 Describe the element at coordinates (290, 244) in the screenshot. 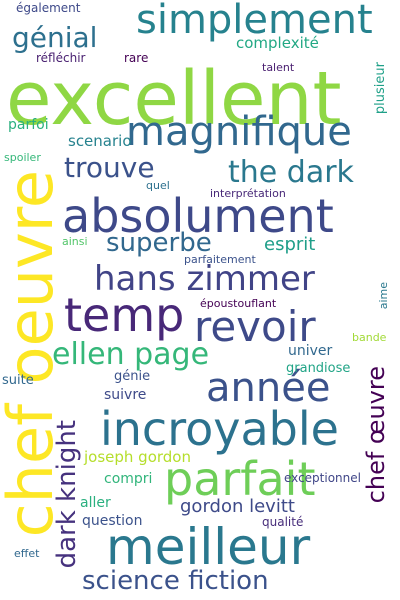

I see `word: esprit` at that location.